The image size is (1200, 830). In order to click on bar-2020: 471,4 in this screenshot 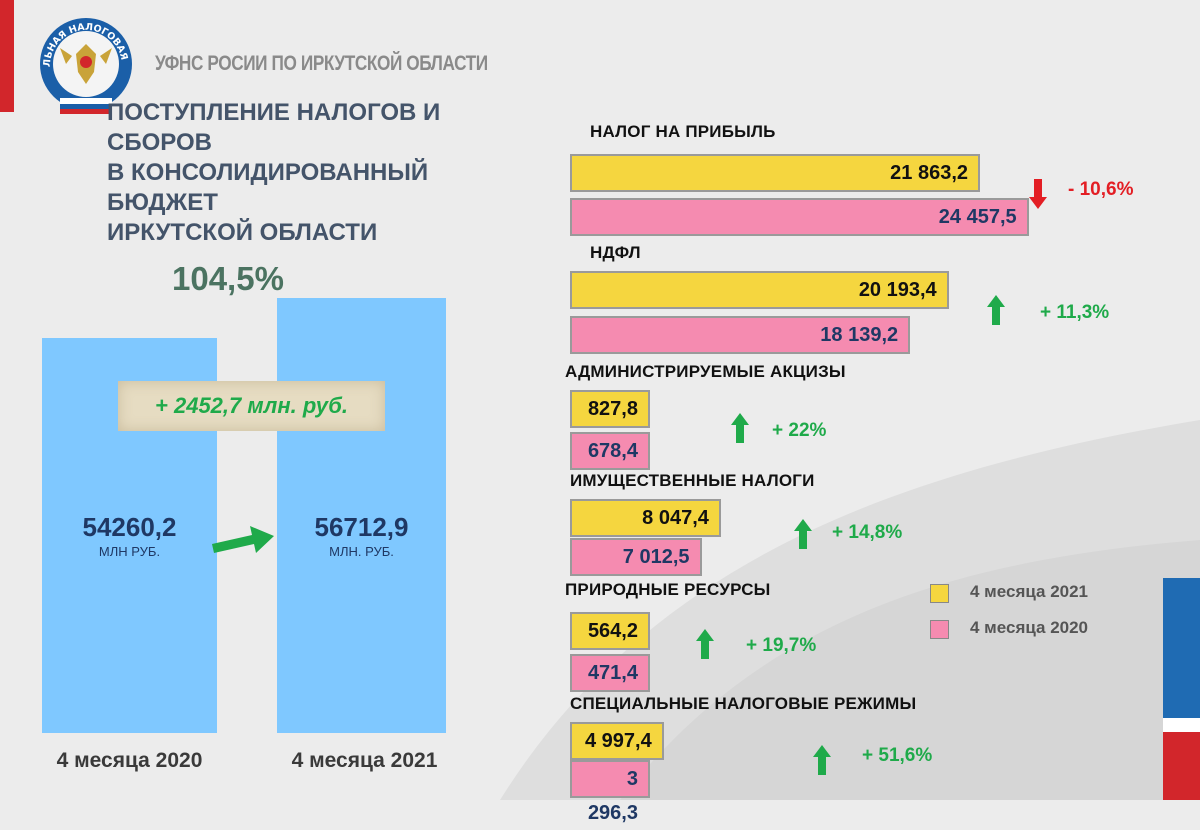, I will do `click(610, 673)`.